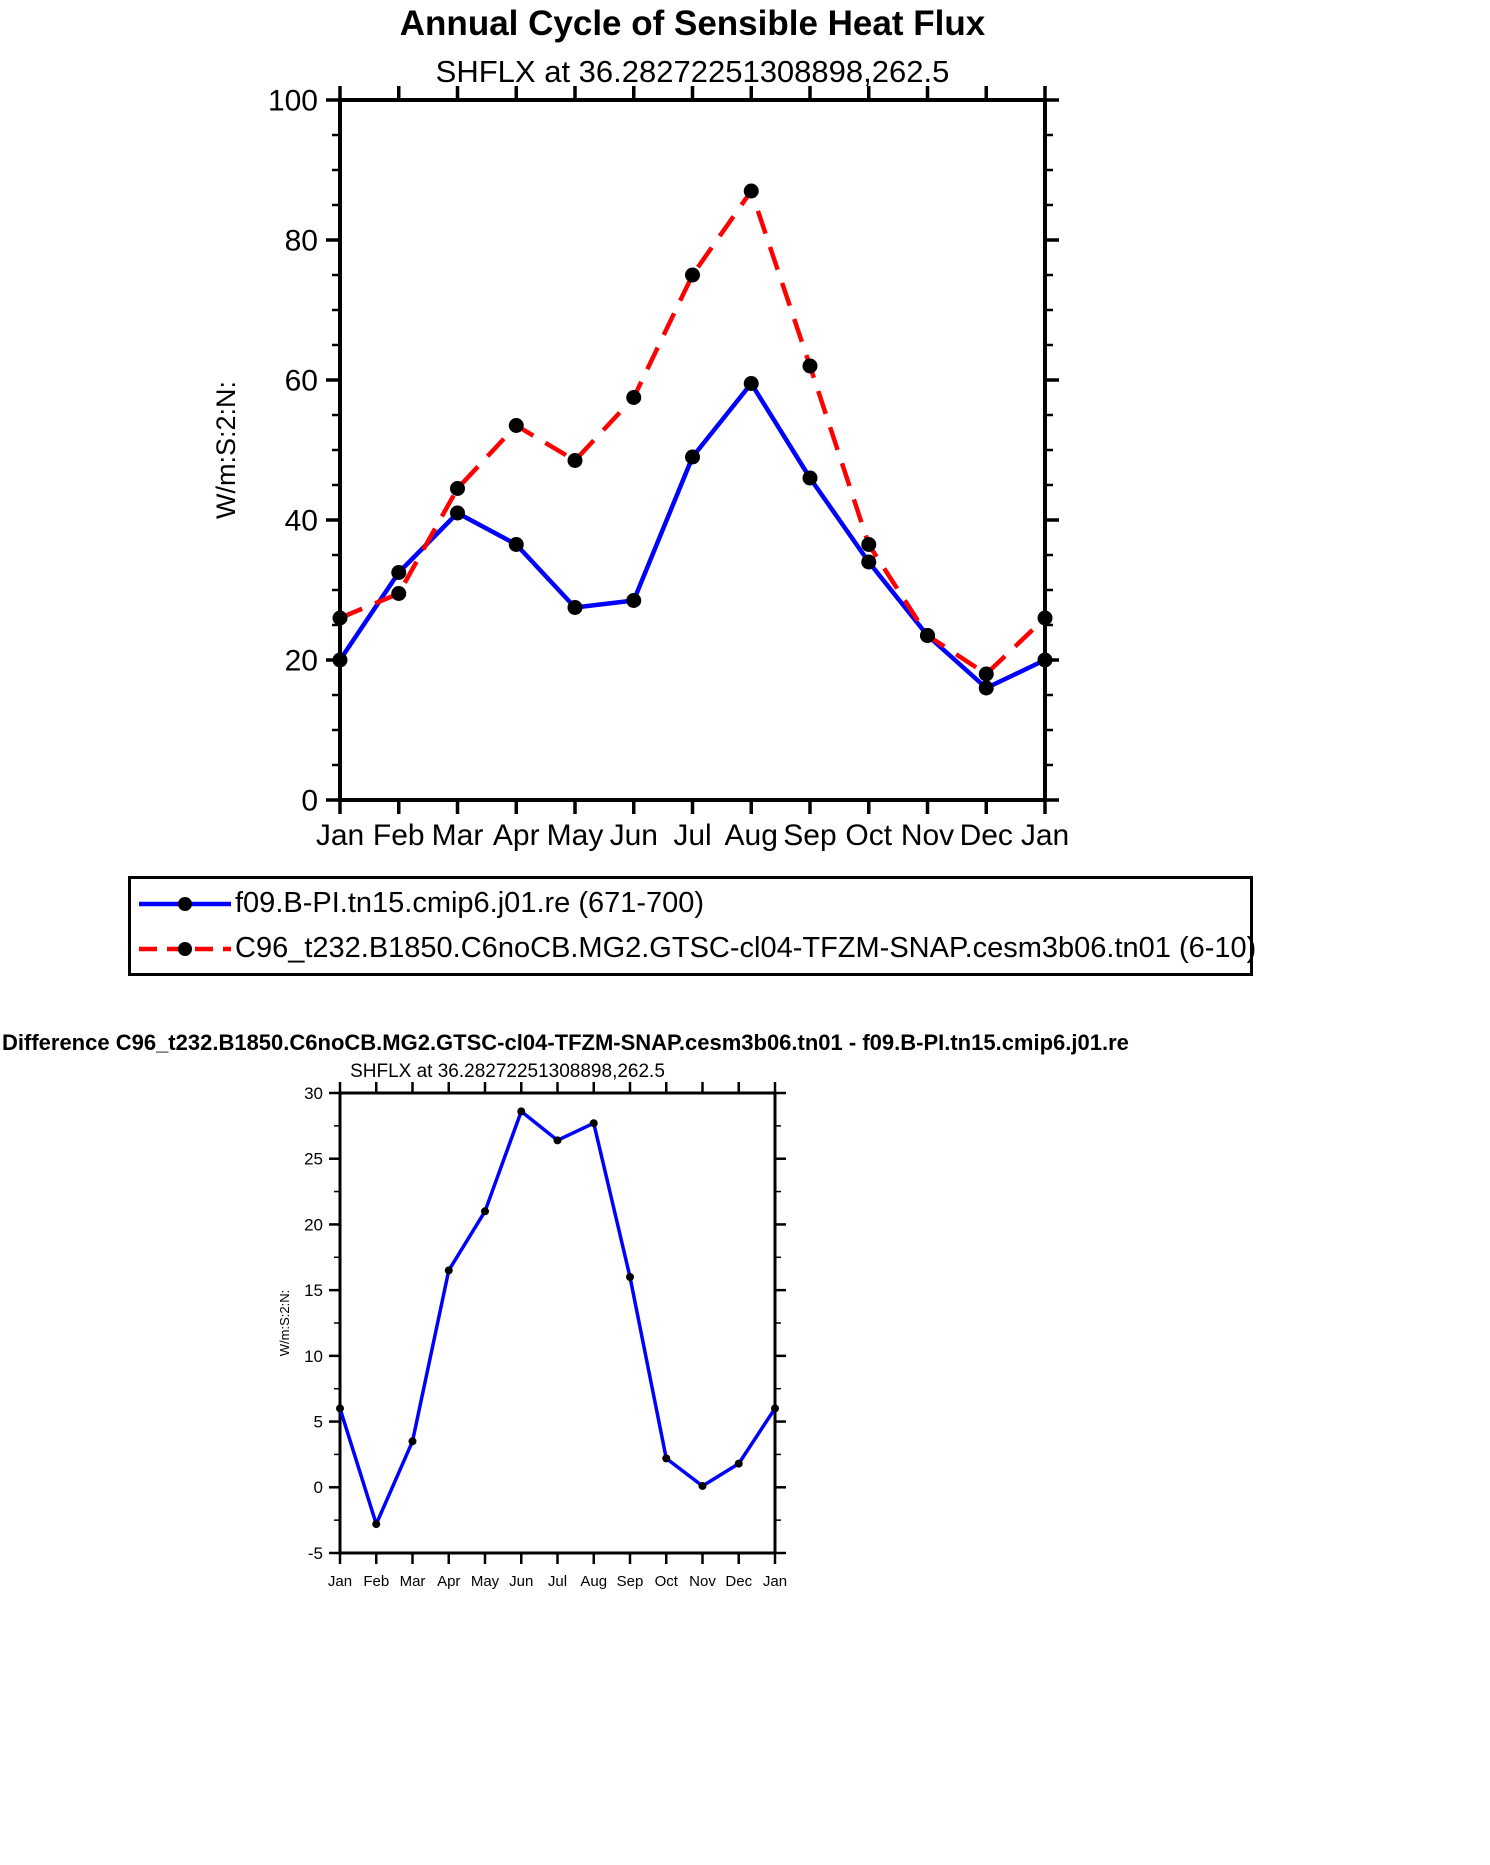 This screenshot has width=1490, height=1865. What do you see at coordinates (301, 381) in the screenshot?
I see `svg-text: 60` at bounding box center [301, 381].